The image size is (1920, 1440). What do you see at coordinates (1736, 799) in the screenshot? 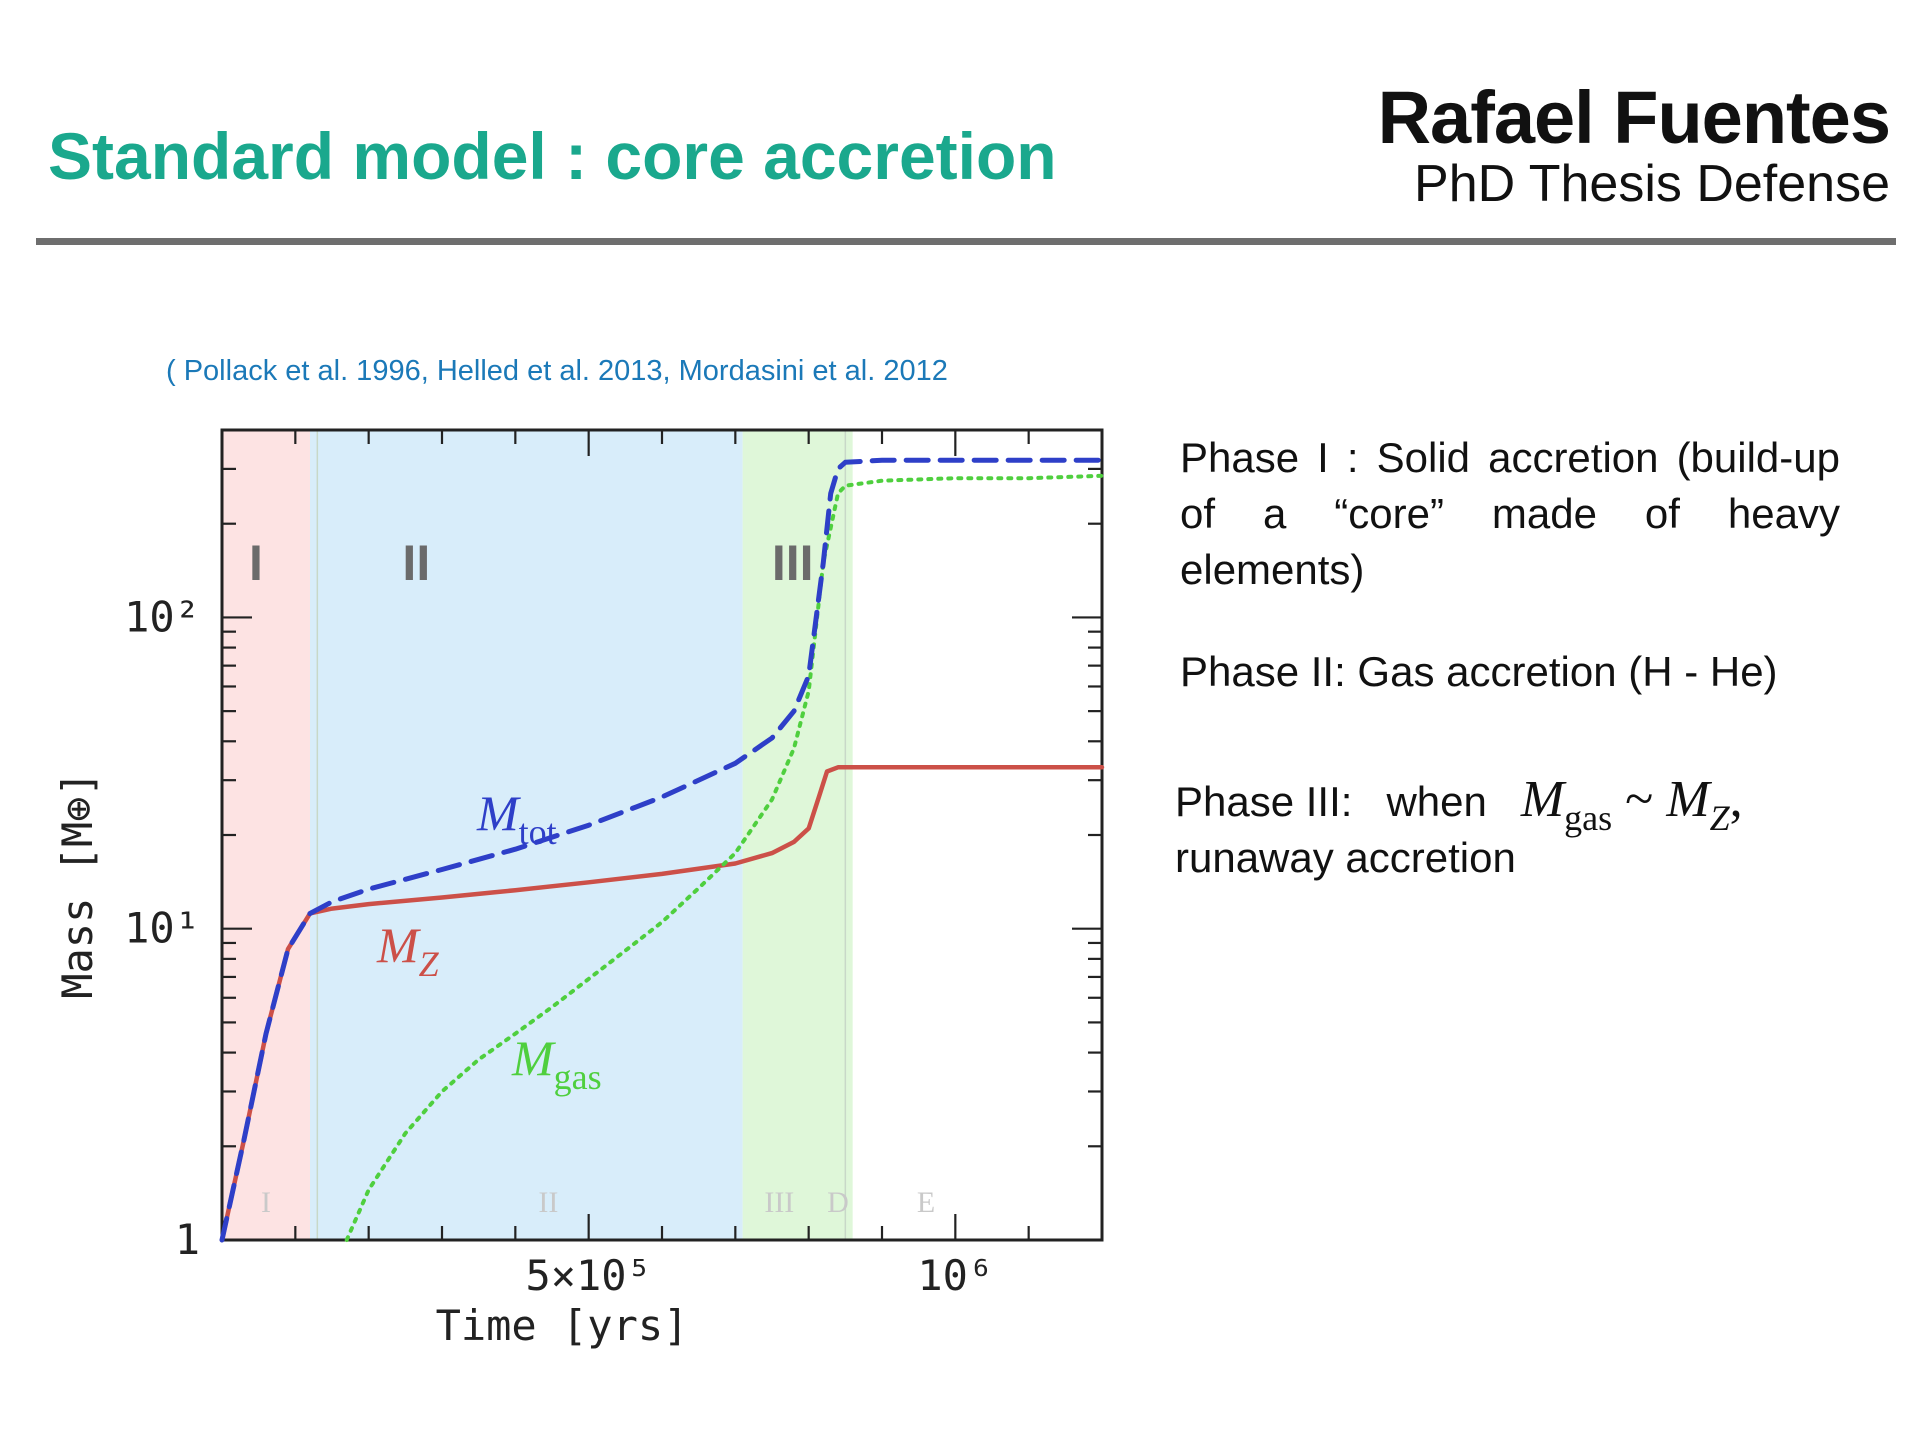
I see `math-comma: ,` at bounding box center [1736, 799].